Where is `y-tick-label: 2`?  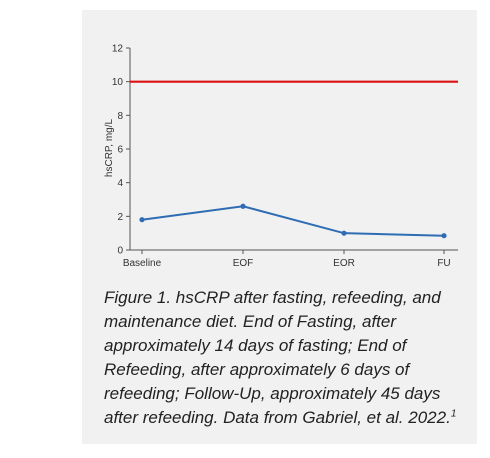
y-tick-label: 2 is located at coordinates (120, 217).